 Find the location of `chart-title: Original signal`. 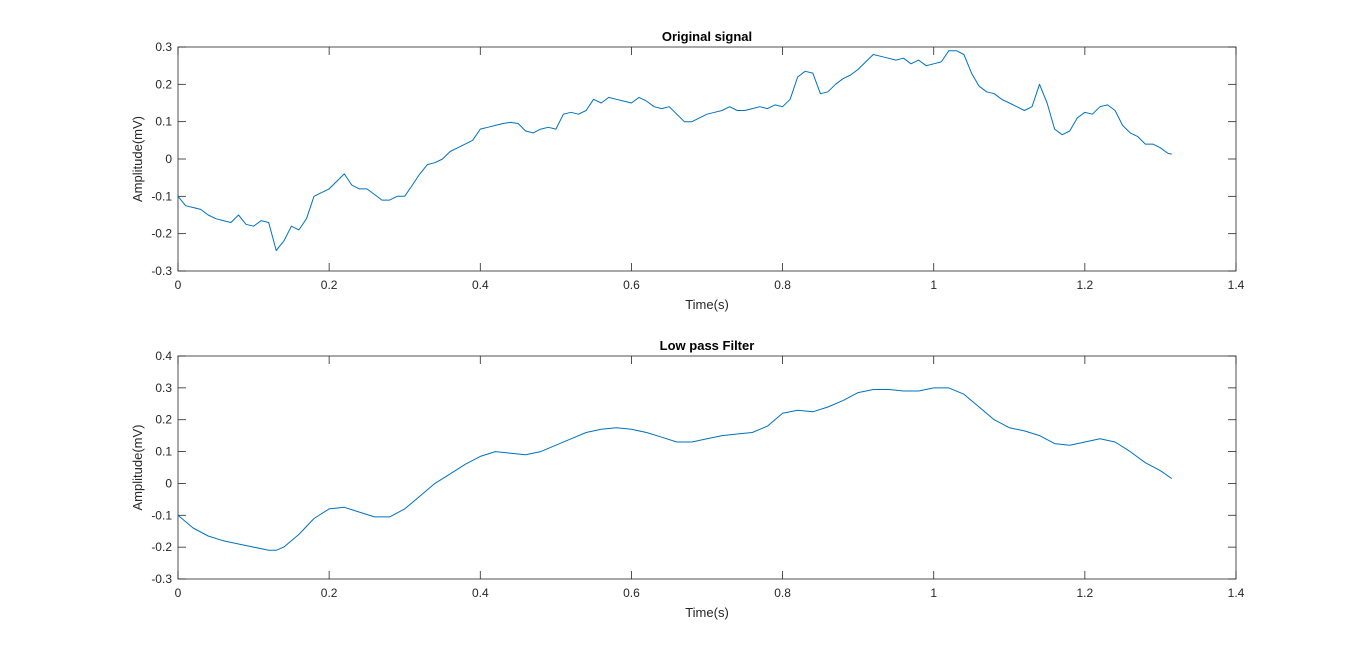

chart-title: Original signal is located at coordinates (707, 36).